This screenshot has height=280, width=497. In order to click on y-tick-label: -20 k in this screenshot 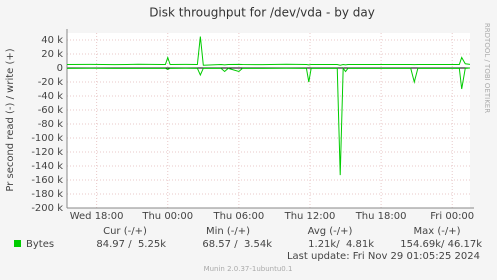, I will do `click(51, 82)`.